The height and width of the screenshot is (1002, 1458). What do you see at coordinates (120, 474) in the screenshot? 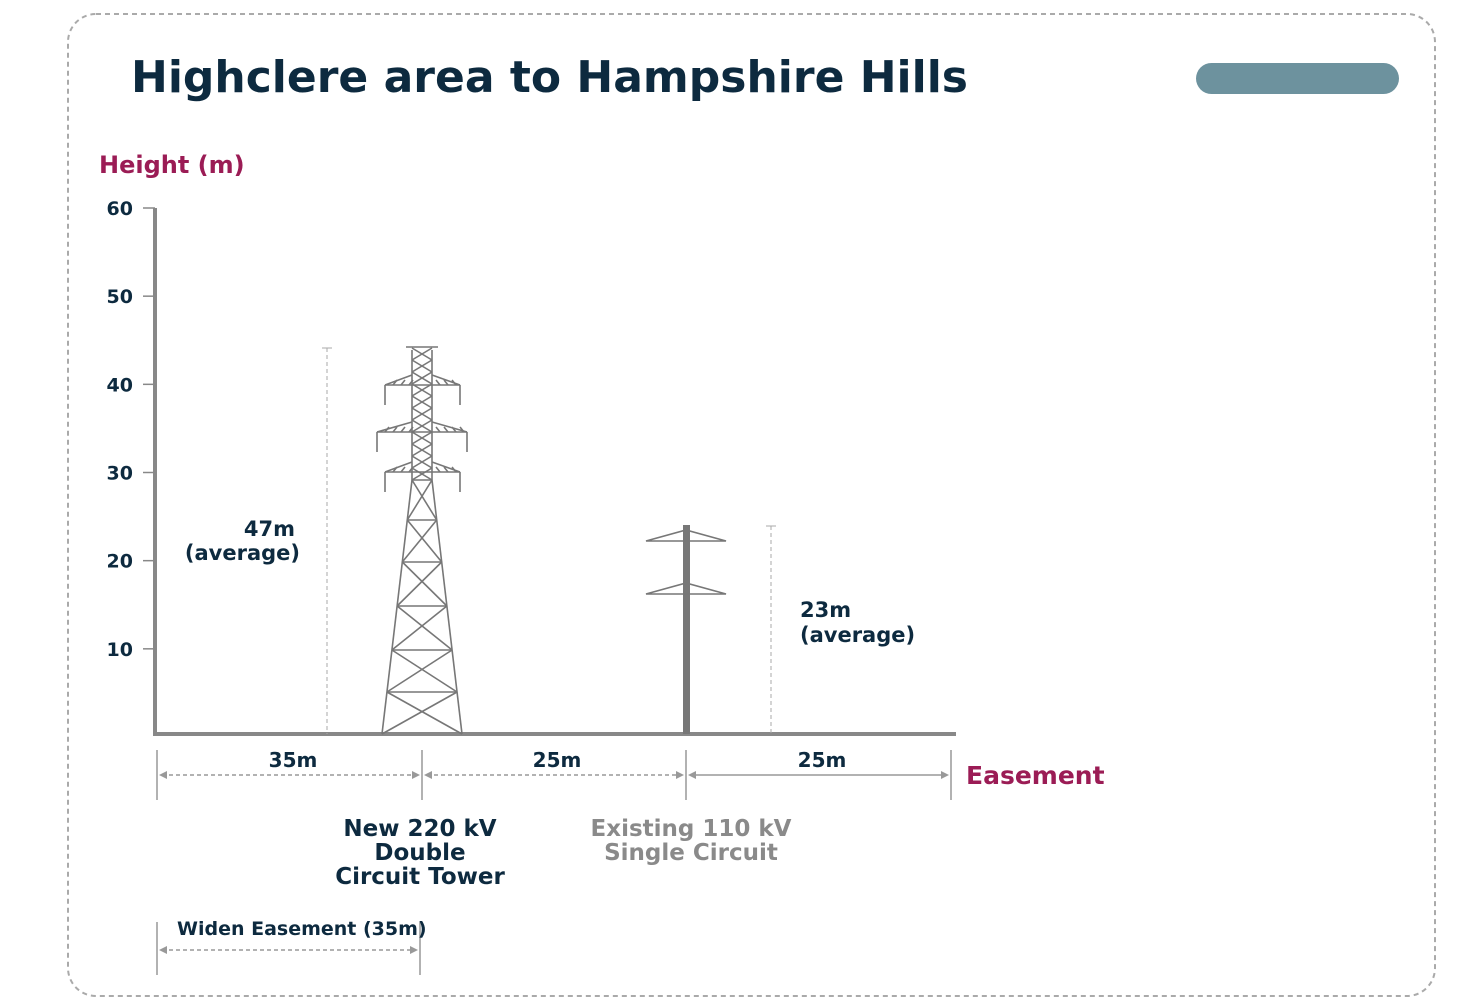
I see `y-tick-label: 30` at bounding box center [120, 474].